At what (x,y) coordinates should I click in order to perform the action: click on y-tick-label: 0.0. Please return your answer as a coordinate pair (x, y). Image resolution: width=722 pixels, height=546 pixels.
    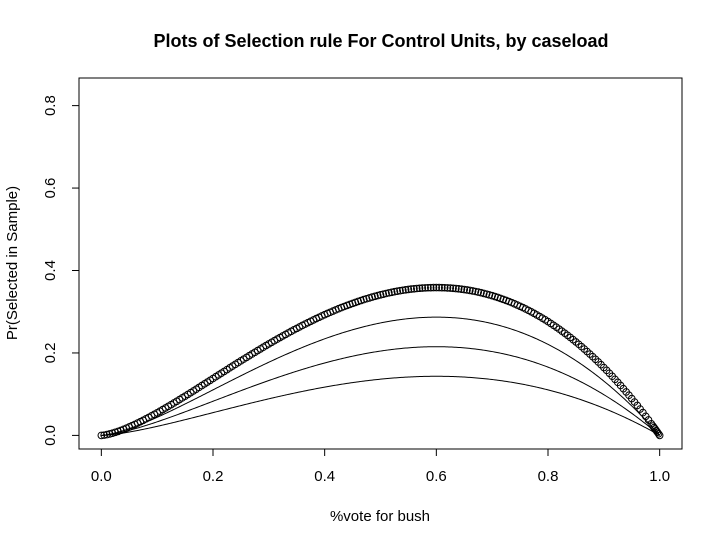
    Looking at the image, I should click on (50, 435).